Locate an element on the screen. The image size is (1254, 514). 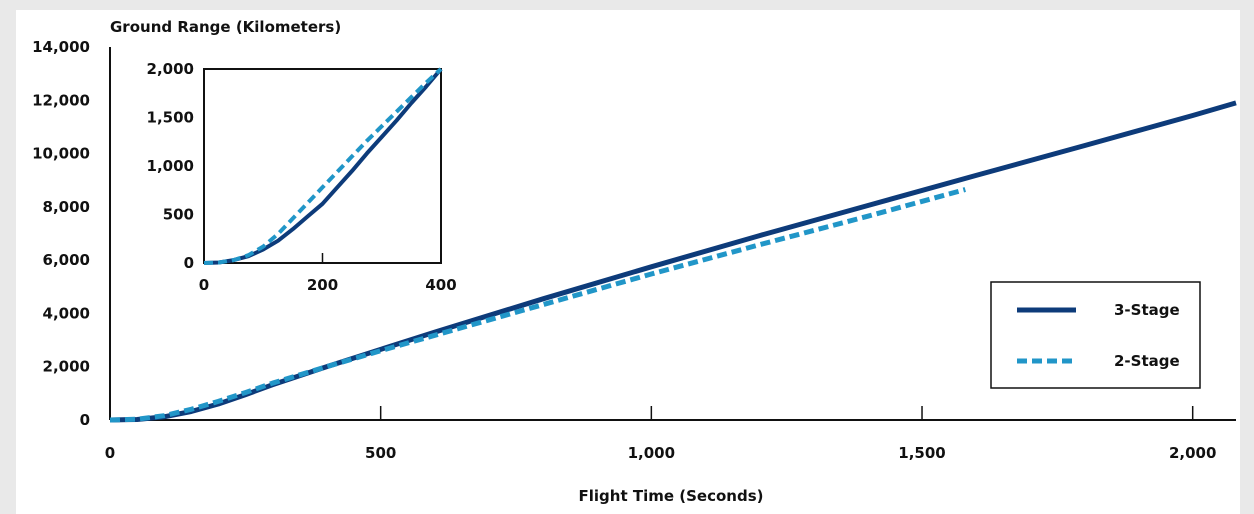
main-y-tick-label: 0 is located at coordinates (85, 420).